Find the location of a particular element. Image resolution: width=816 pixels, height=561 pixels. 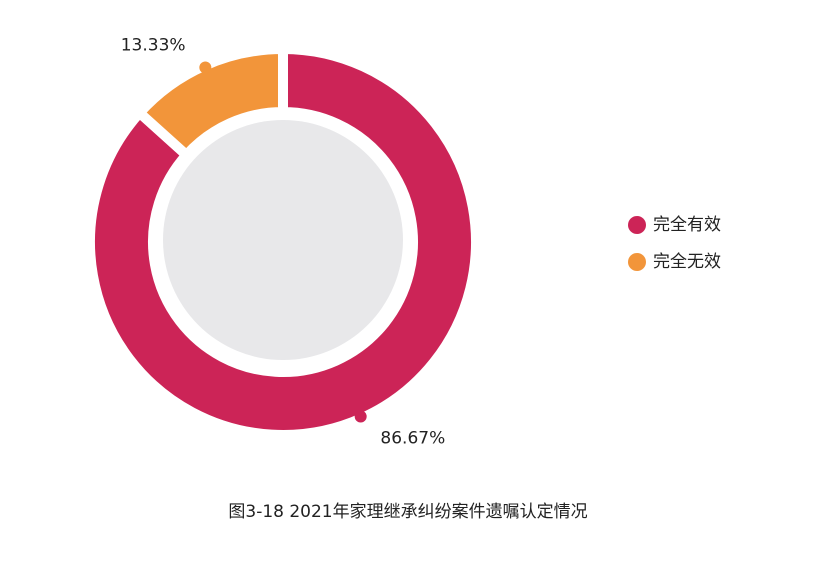

donut-hole is located at coordinates (283, 240).